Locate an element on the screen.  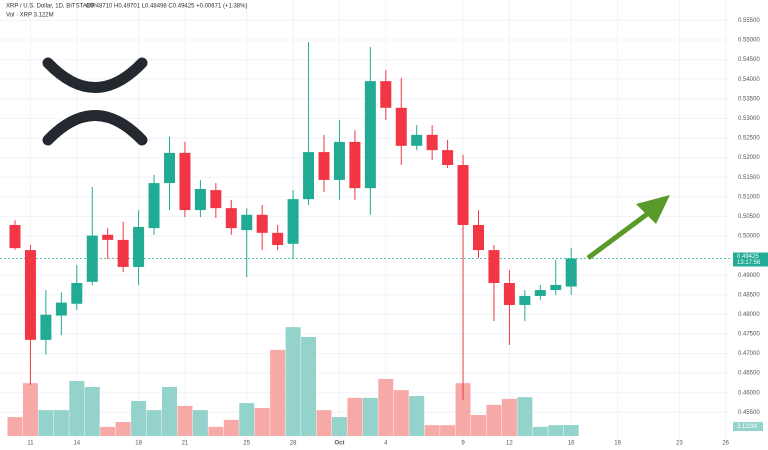
y-tick-label: 0.53000 is located at coordinates (749, 119).